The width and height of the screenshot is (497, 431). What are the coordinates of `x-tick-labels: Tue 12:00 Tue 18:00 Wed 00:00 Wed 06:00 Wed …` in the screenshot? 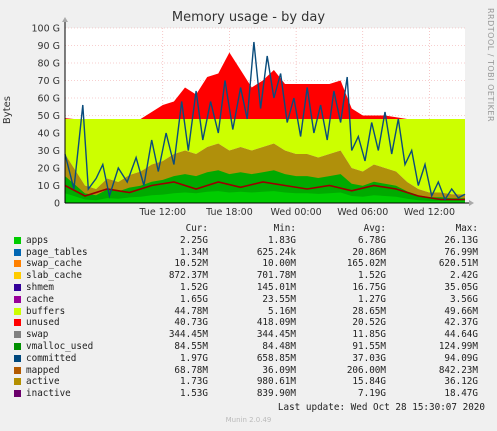 It's located at (296, 212).